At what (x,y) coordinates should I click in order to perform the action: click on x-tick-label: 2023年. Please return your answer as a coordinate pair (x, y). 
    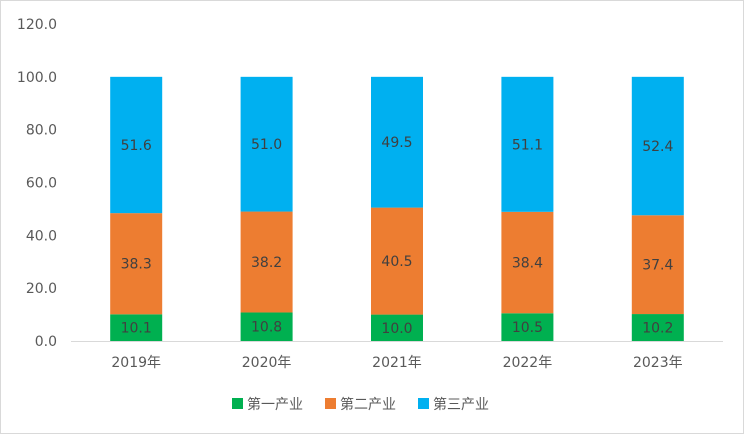
    Looking at the image, I should click on (658, 363).